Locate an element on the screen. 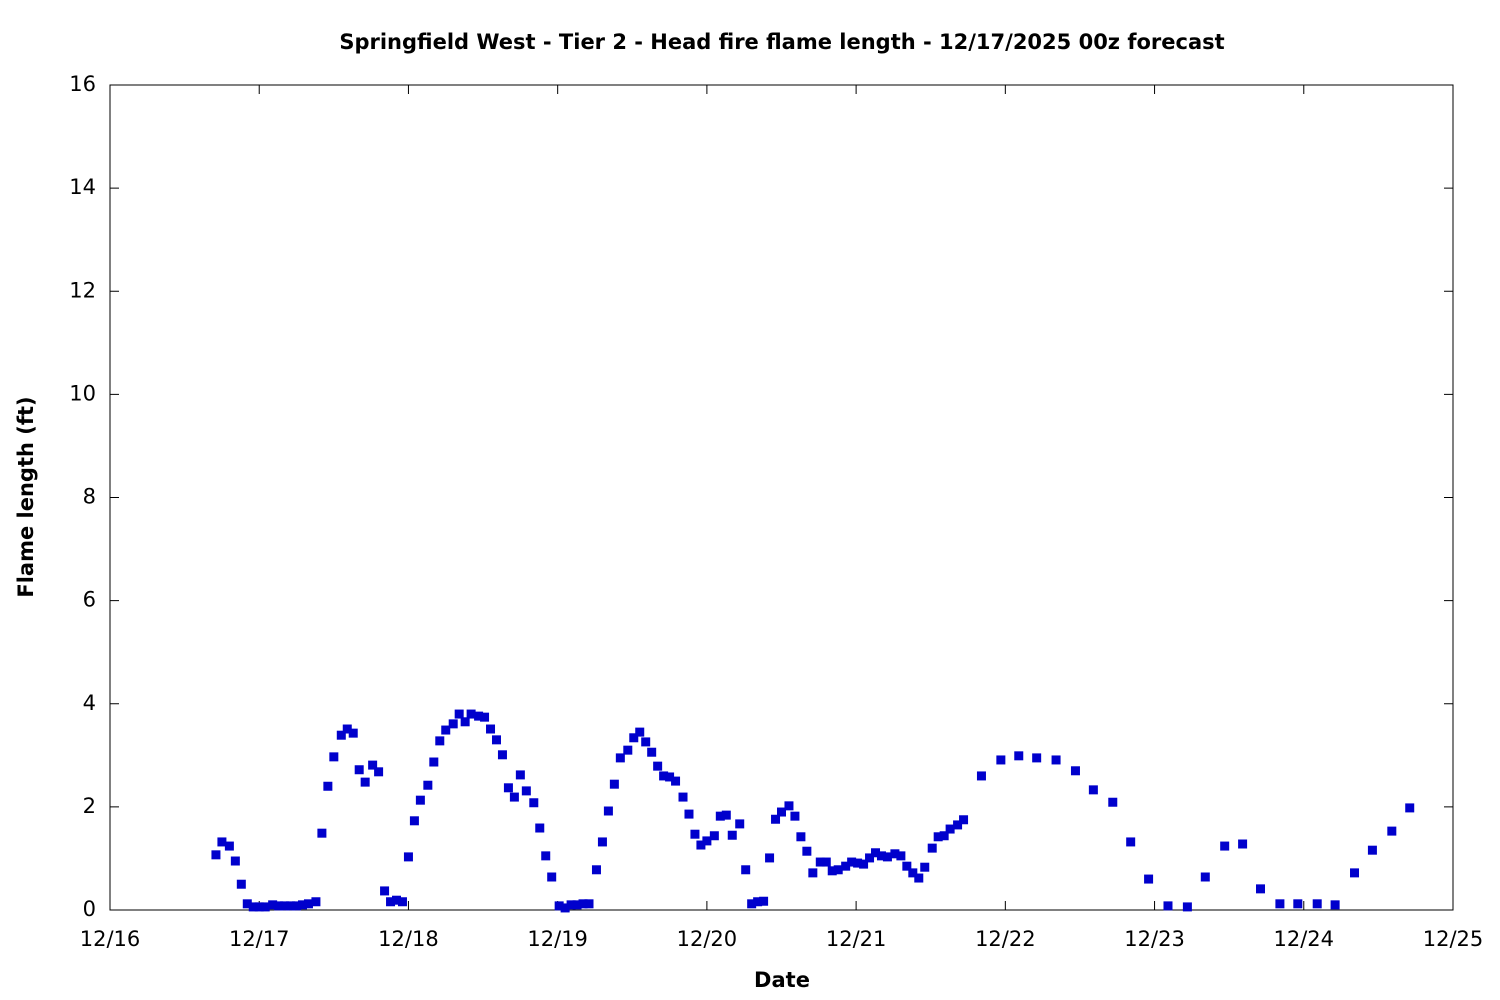 This screenshot has width=1500, height=1000. x-tick-label: 12/21 is located at coordinates (856, 939).